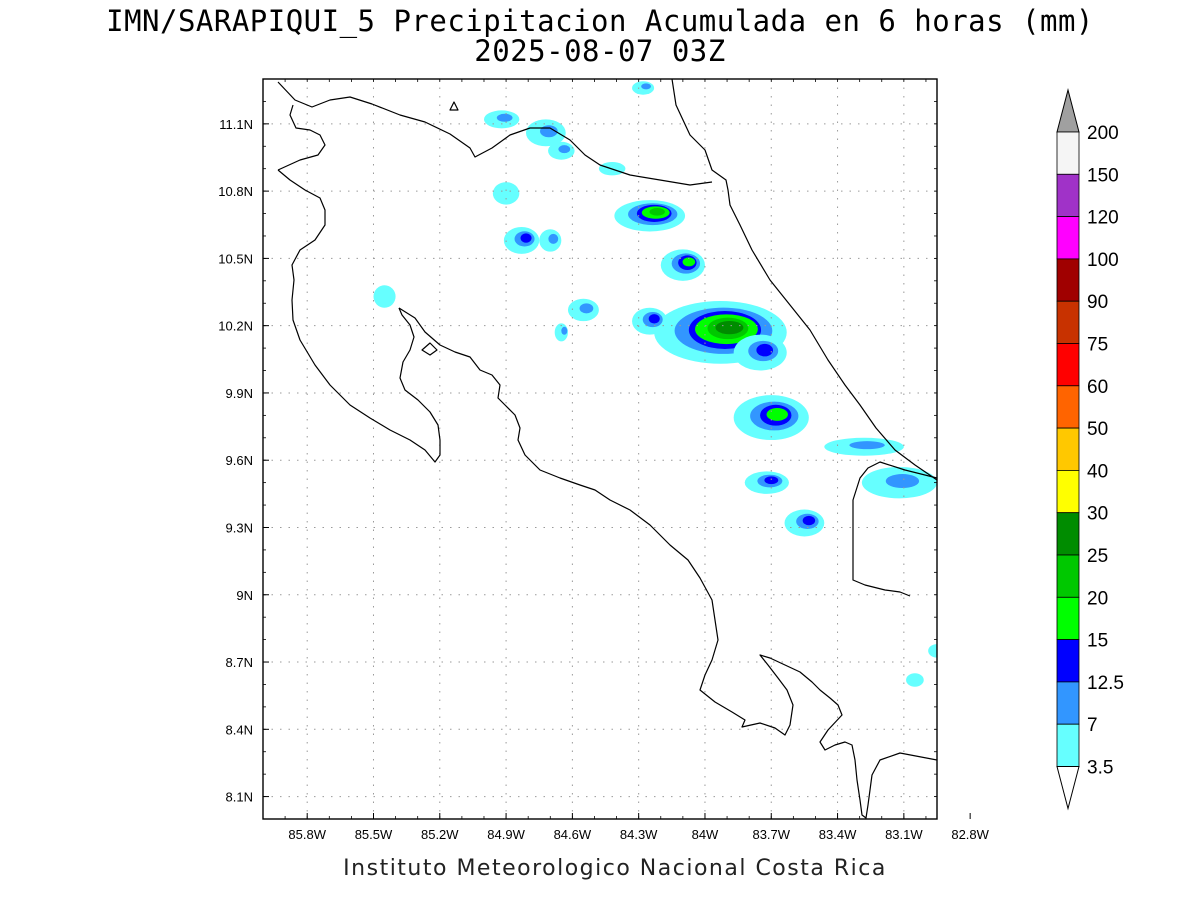 The image size is (1200, 900). Describe the element at coordinates (1068, 110) in the screenshot. I see `legend-top-arrow` at that location.